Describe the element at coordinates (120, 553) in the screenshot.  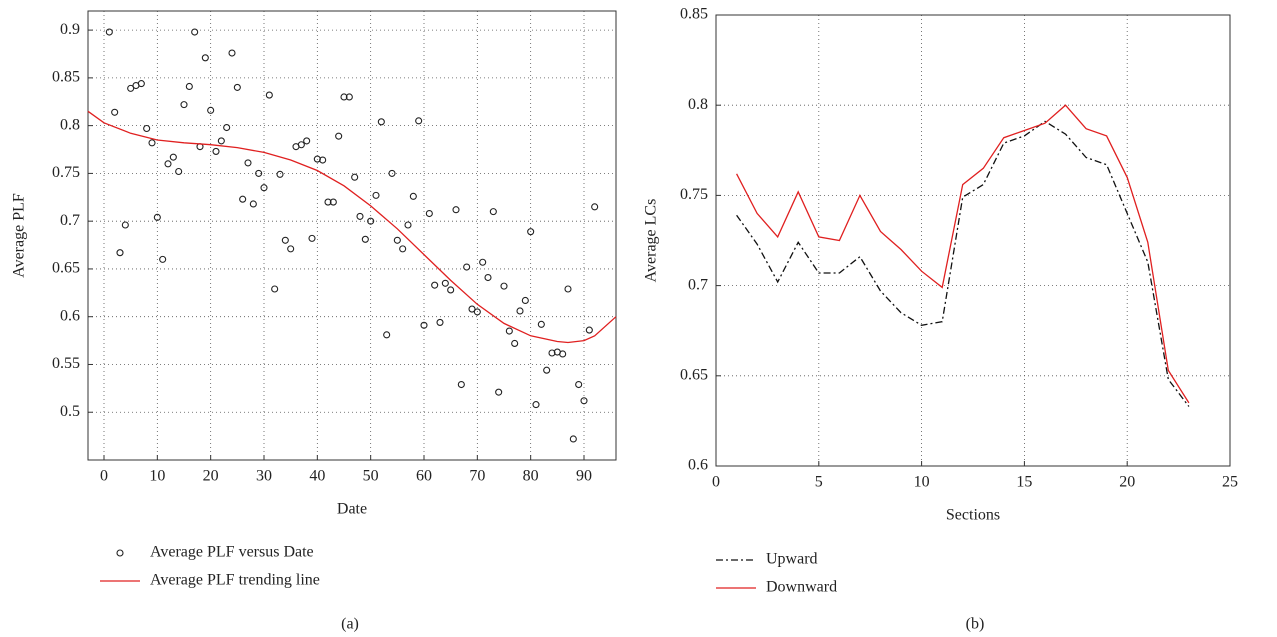
I see `legend-symbol` at that location.